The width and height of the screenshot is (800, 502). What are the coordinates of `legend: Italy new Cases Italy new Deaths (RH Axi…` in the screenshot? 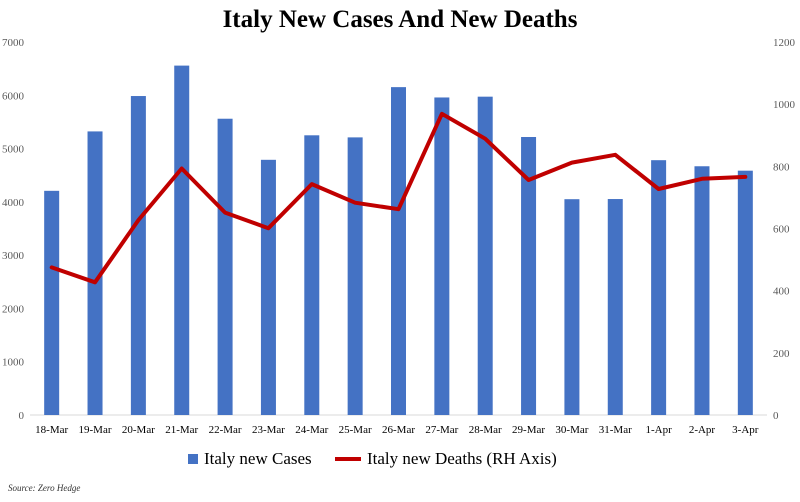 It's located at (400, 460).